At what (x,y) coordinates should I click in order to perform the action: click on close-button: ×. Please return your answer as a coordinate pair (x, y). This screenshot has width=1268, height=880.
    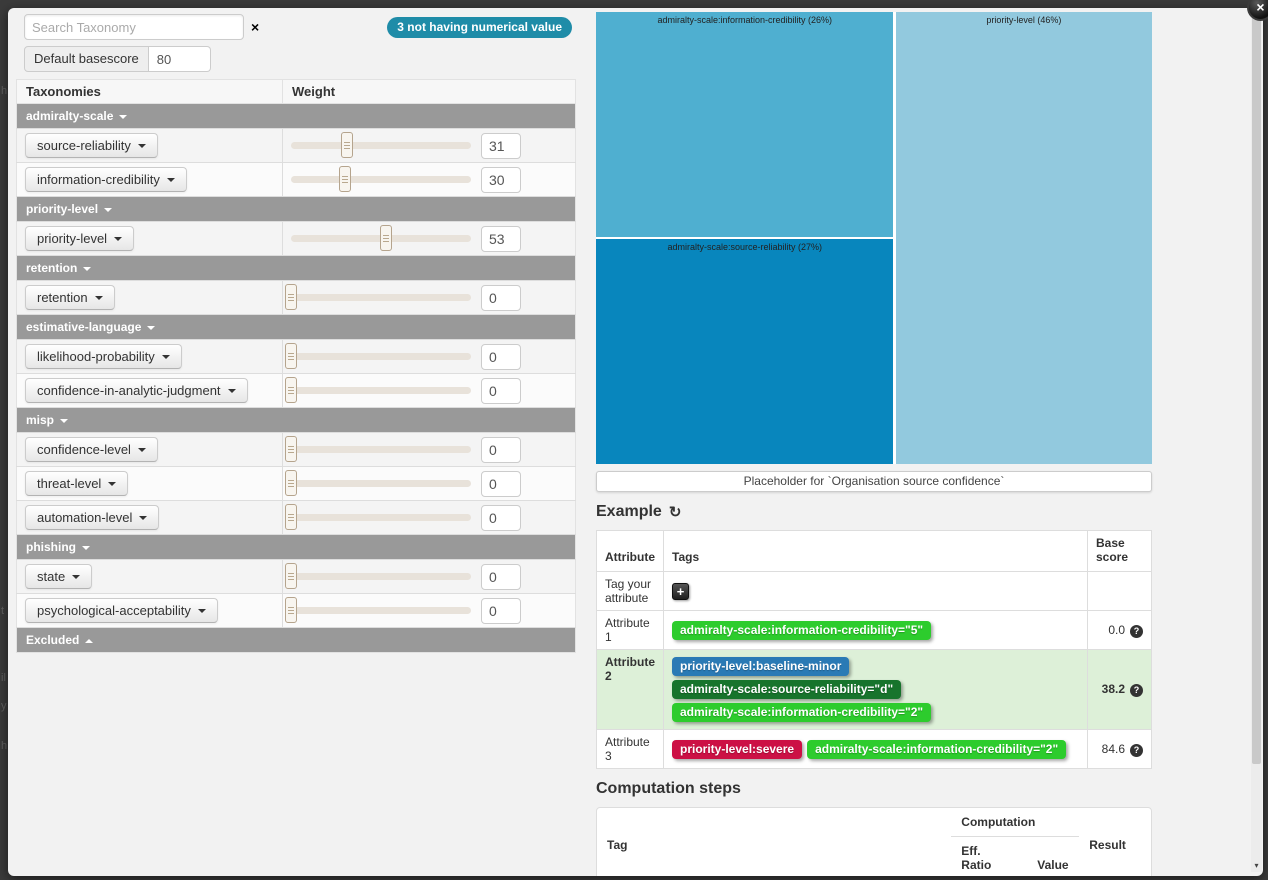
    Looking at the image, I should click on (1257, 10).